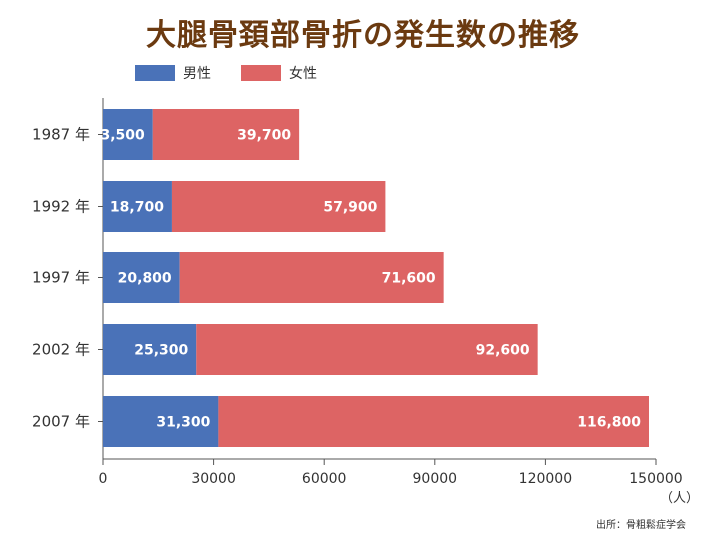 Image resolution: width=726 pixels, height=545 pixels. Describe the element at coordinates (61, 350) in the screenshot. I see `category-label: 2002 年` at that location.